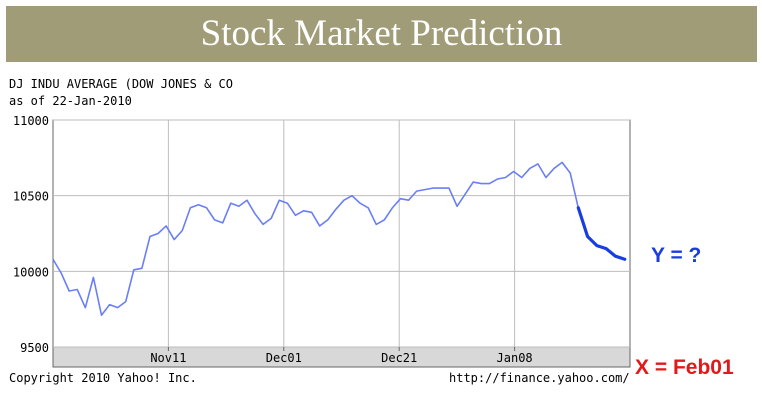 Image resolution: width=762 pixels, height=409 pixels. I want to click on chart-header-symbol: DJ INDU AVERAGE (DOW JONES & CO, so click(121, 84).